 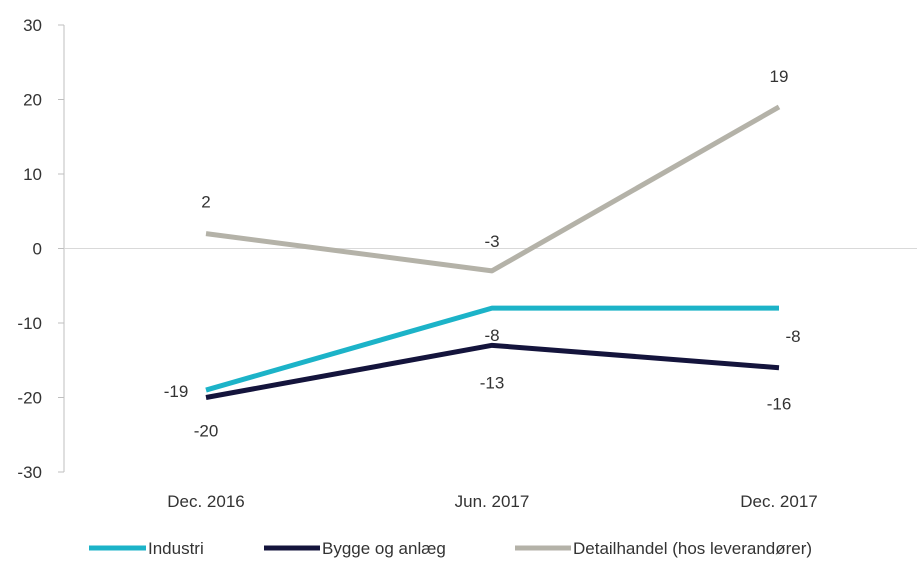 I want to click on data-label: 19, so click(x=779, y=76).